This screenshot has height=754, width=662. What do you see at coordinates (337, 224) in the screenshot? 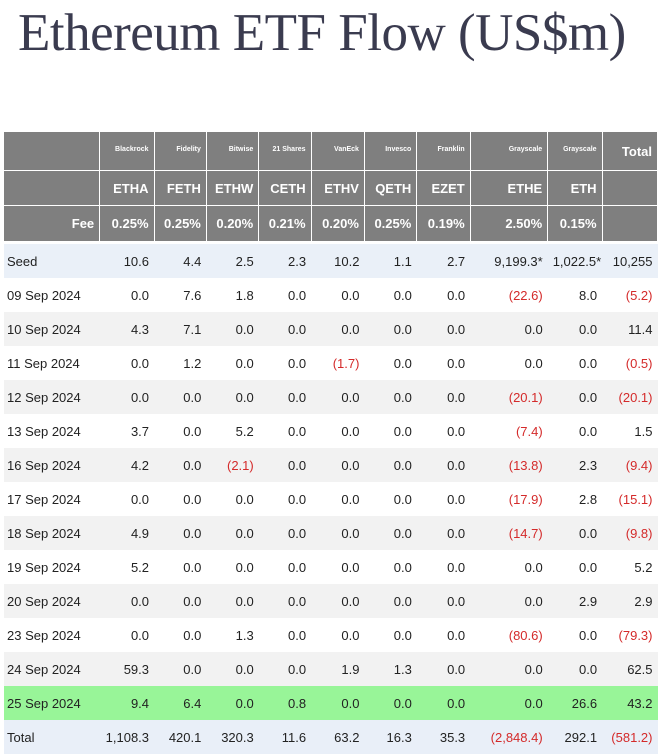
I see `fee-value: 0.20%` at bounding box center [337, 224].